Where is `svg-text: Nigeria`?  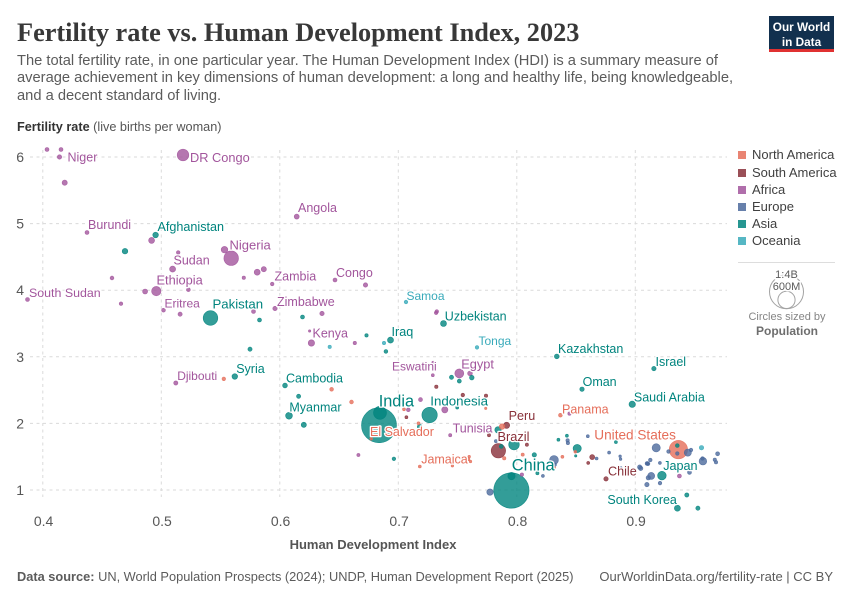 svg-text: Nigeria is located at coordinates (251, 245).